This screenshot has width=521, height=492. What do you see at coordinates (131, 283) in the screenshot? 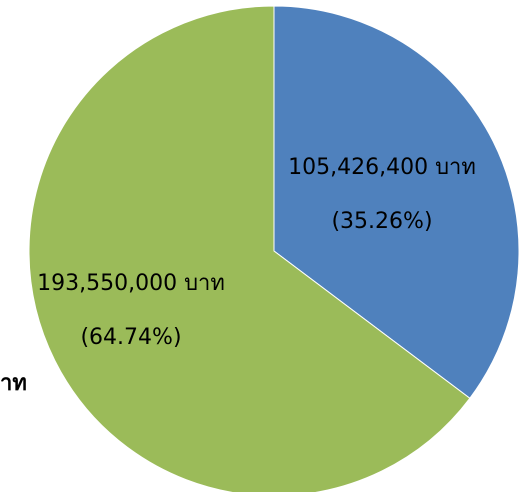
I see `slice-2-value-label: 193,550,000 บาท` at bounding box center [131, 283].